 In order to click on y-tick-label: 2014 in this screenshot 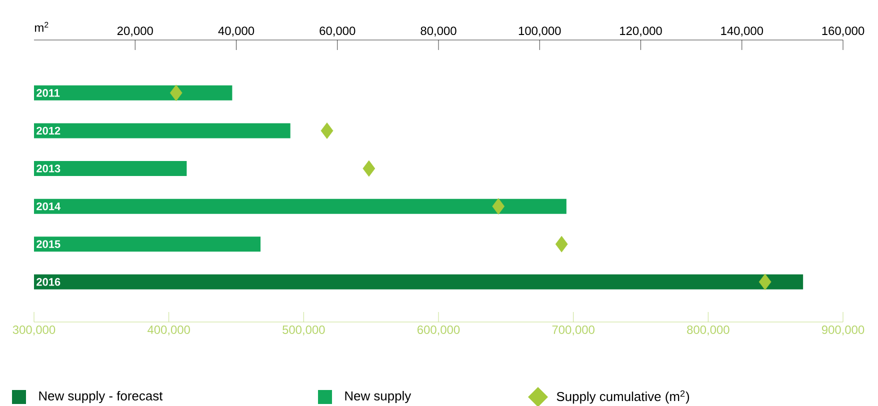, I will do `click(48, 206)`.